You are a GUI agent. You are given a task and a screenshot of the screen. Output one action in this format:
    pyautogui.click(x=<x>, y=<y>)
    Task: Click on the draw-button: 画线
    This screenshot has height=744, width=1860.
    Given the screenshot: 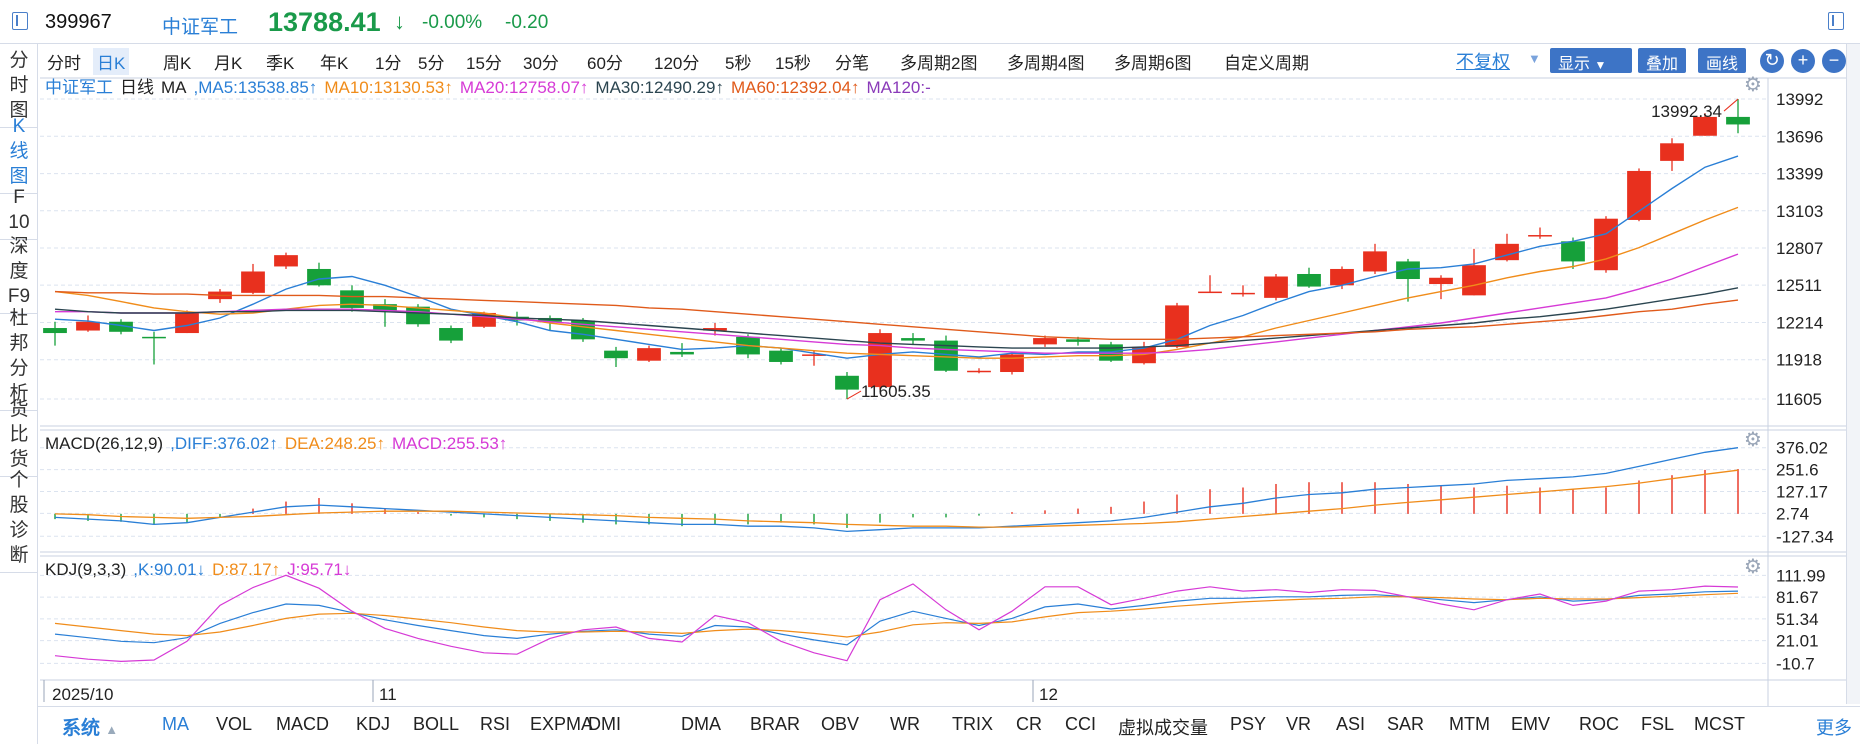 What is the action you would take?
    pyautogui.click(x=1722, y=60)
    